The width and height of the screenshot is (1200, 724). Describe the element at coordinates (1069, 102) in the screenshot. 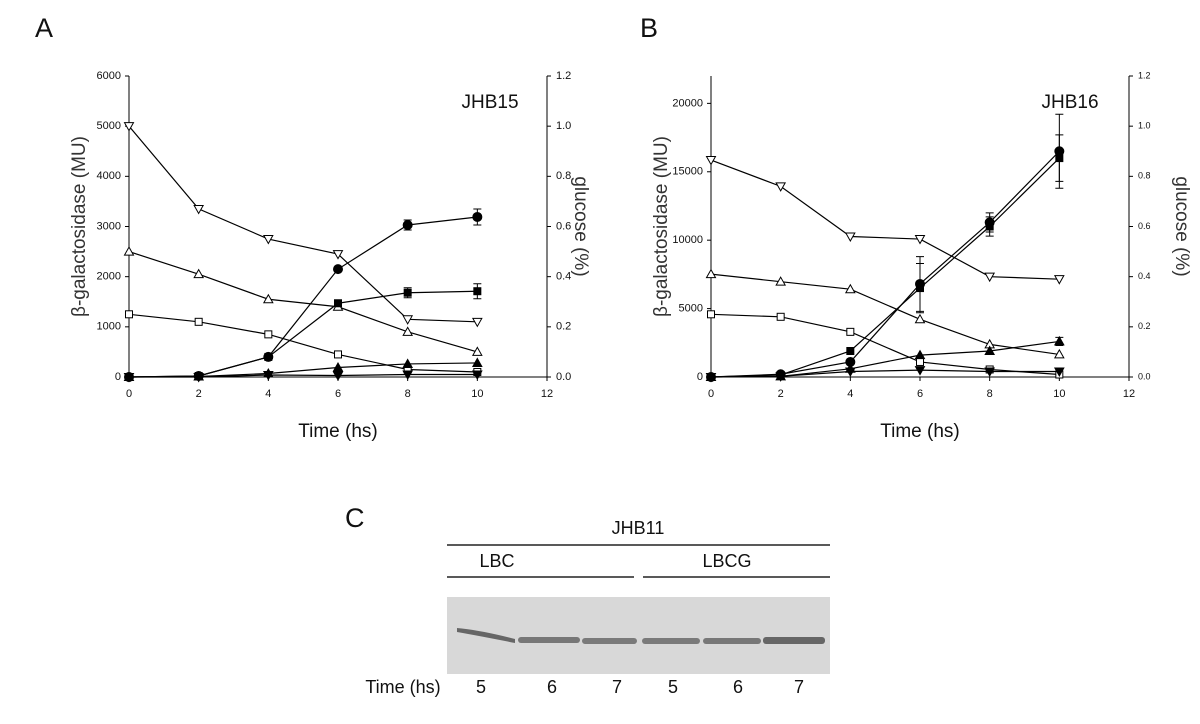

I see `annotation: JHB16` at that location.